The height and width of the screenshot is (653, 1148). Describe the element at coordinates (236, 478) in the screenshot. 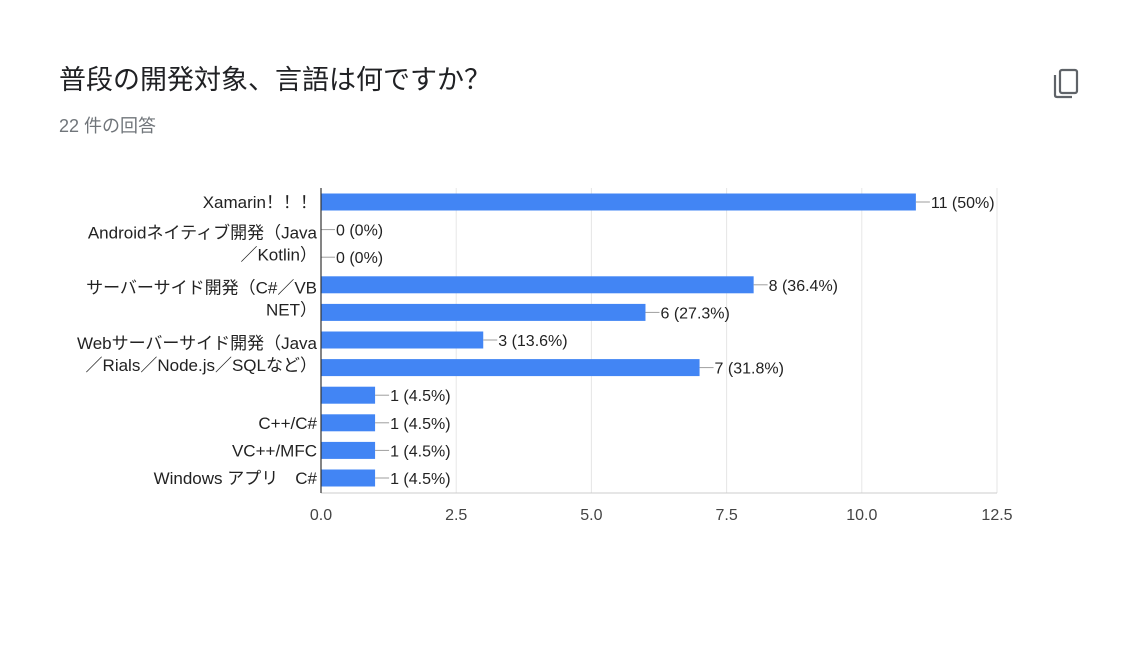

I see `category-label: Windows アプリ C#` at that location.